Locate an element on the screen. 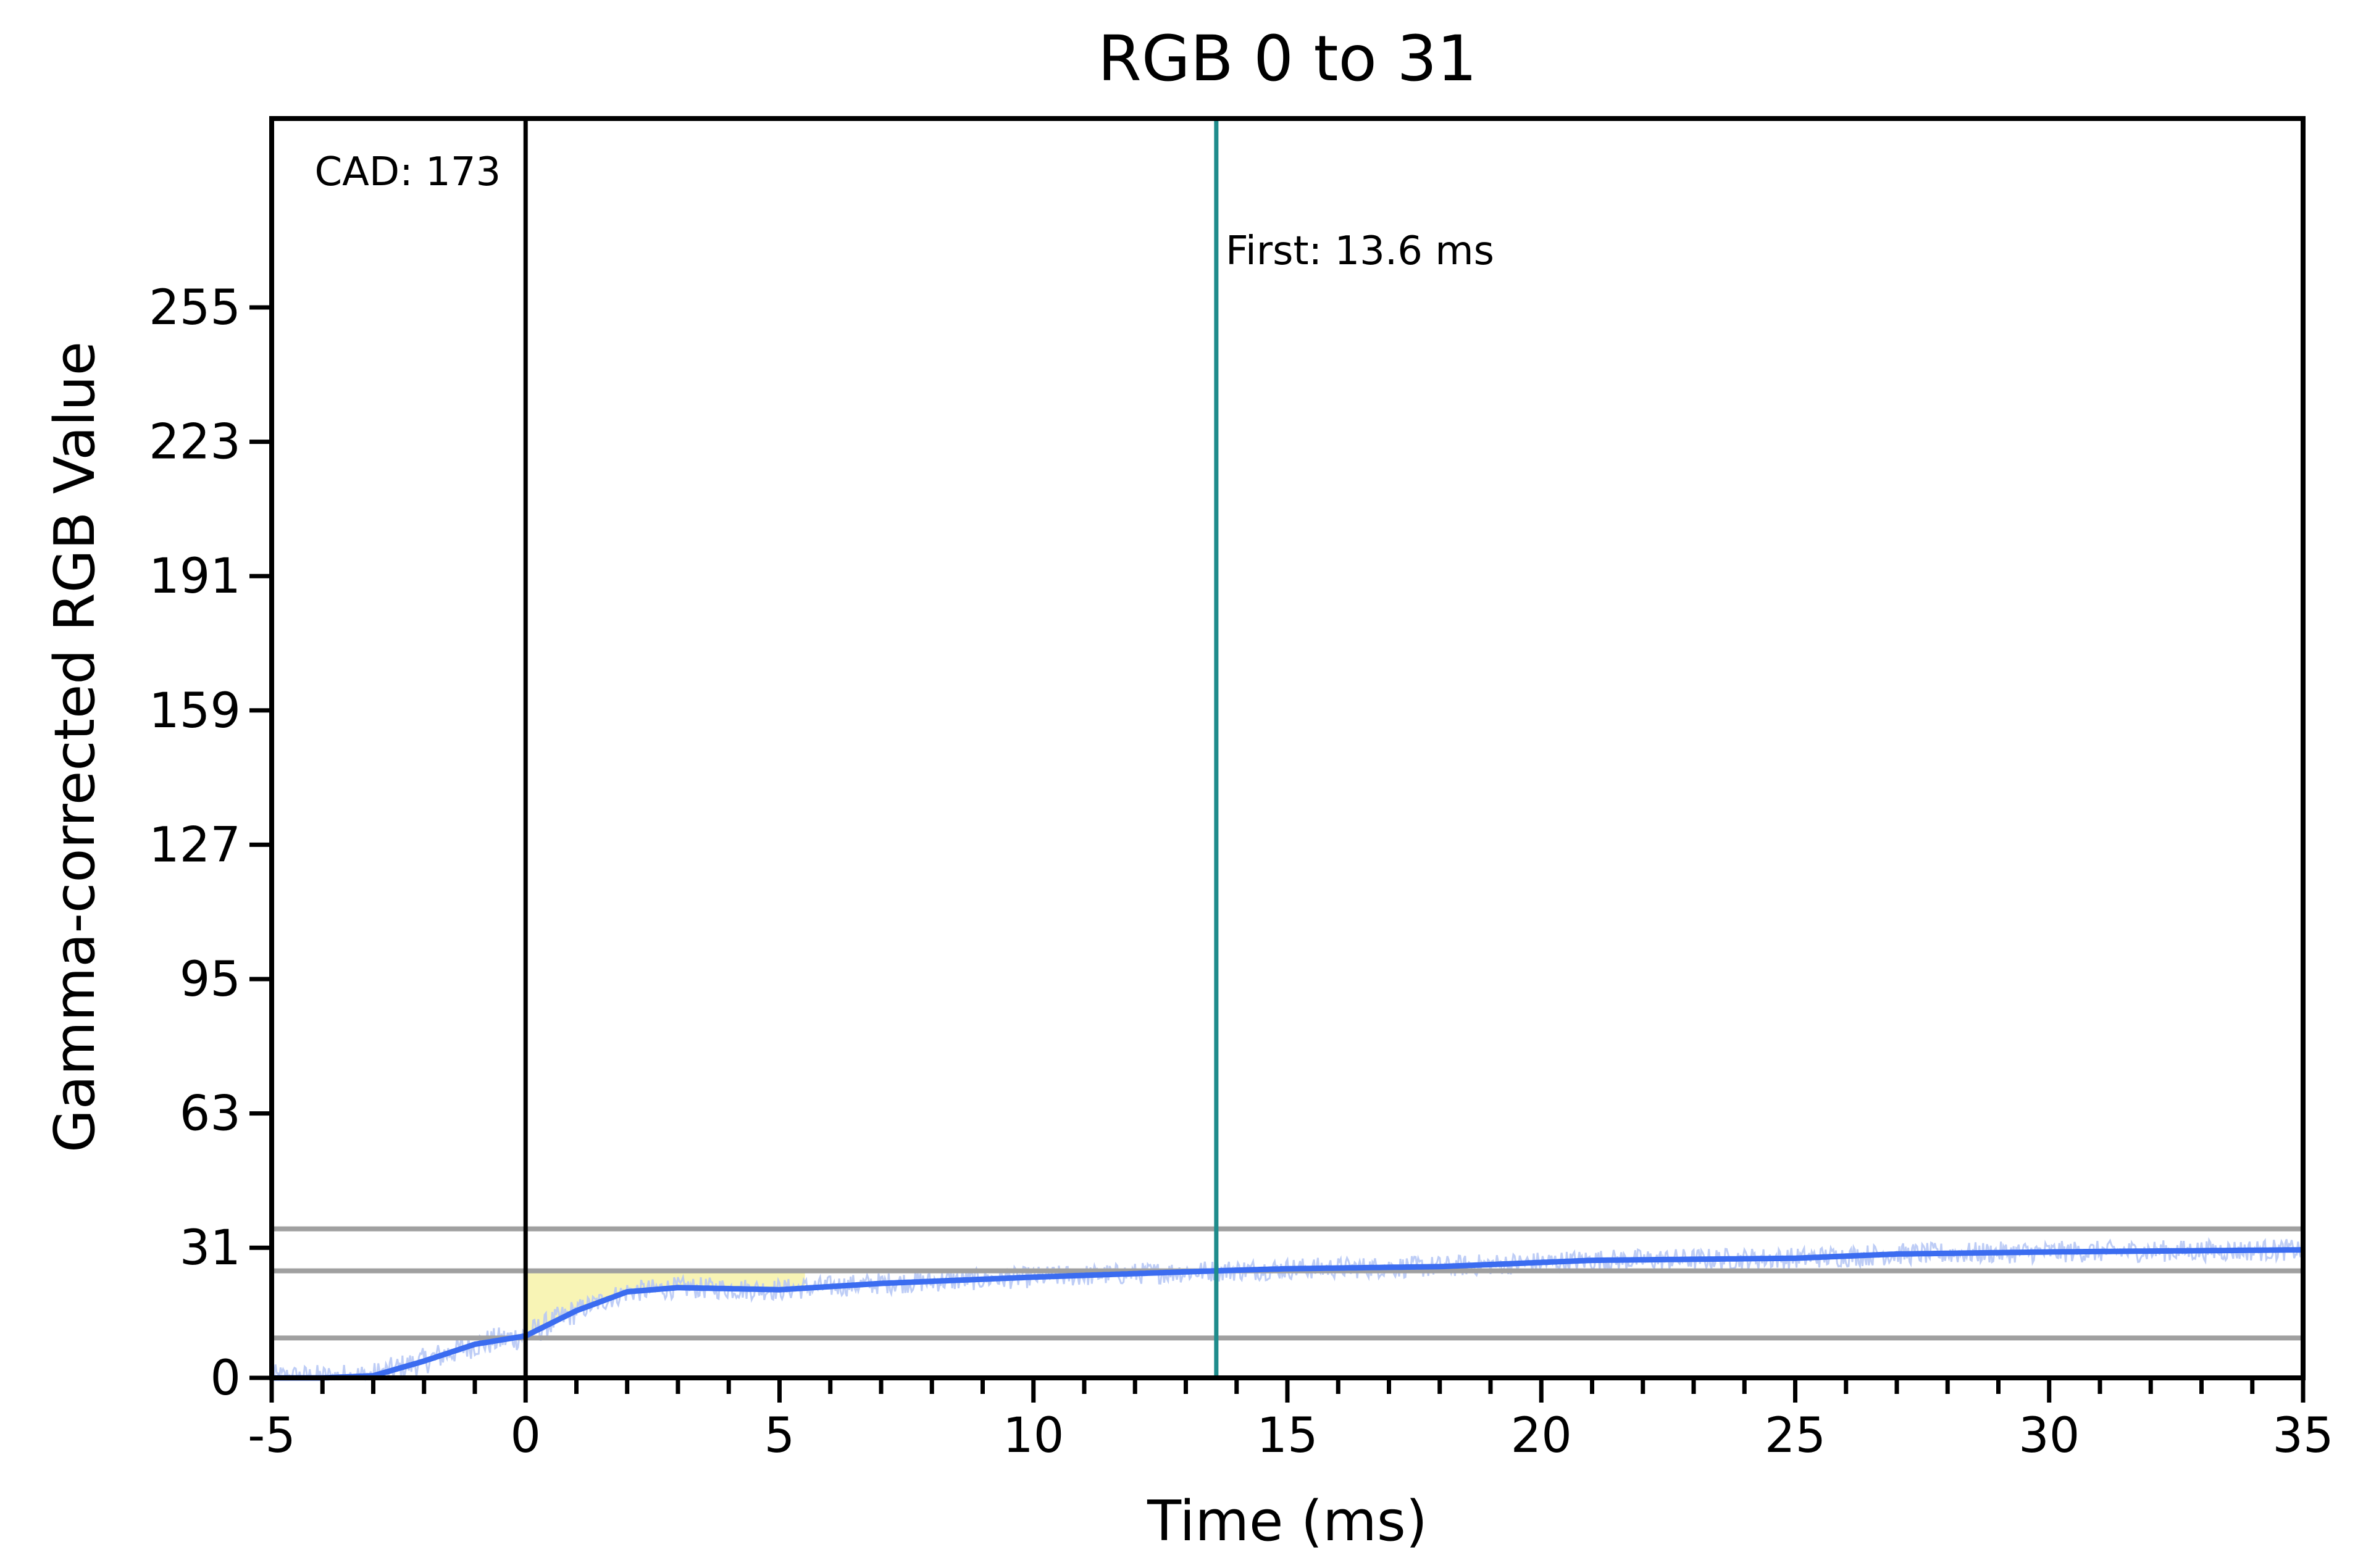 The width and height of the screenshot is (2371, 1568). y-tick-label: 63 is located at coordinates (210, 1114).